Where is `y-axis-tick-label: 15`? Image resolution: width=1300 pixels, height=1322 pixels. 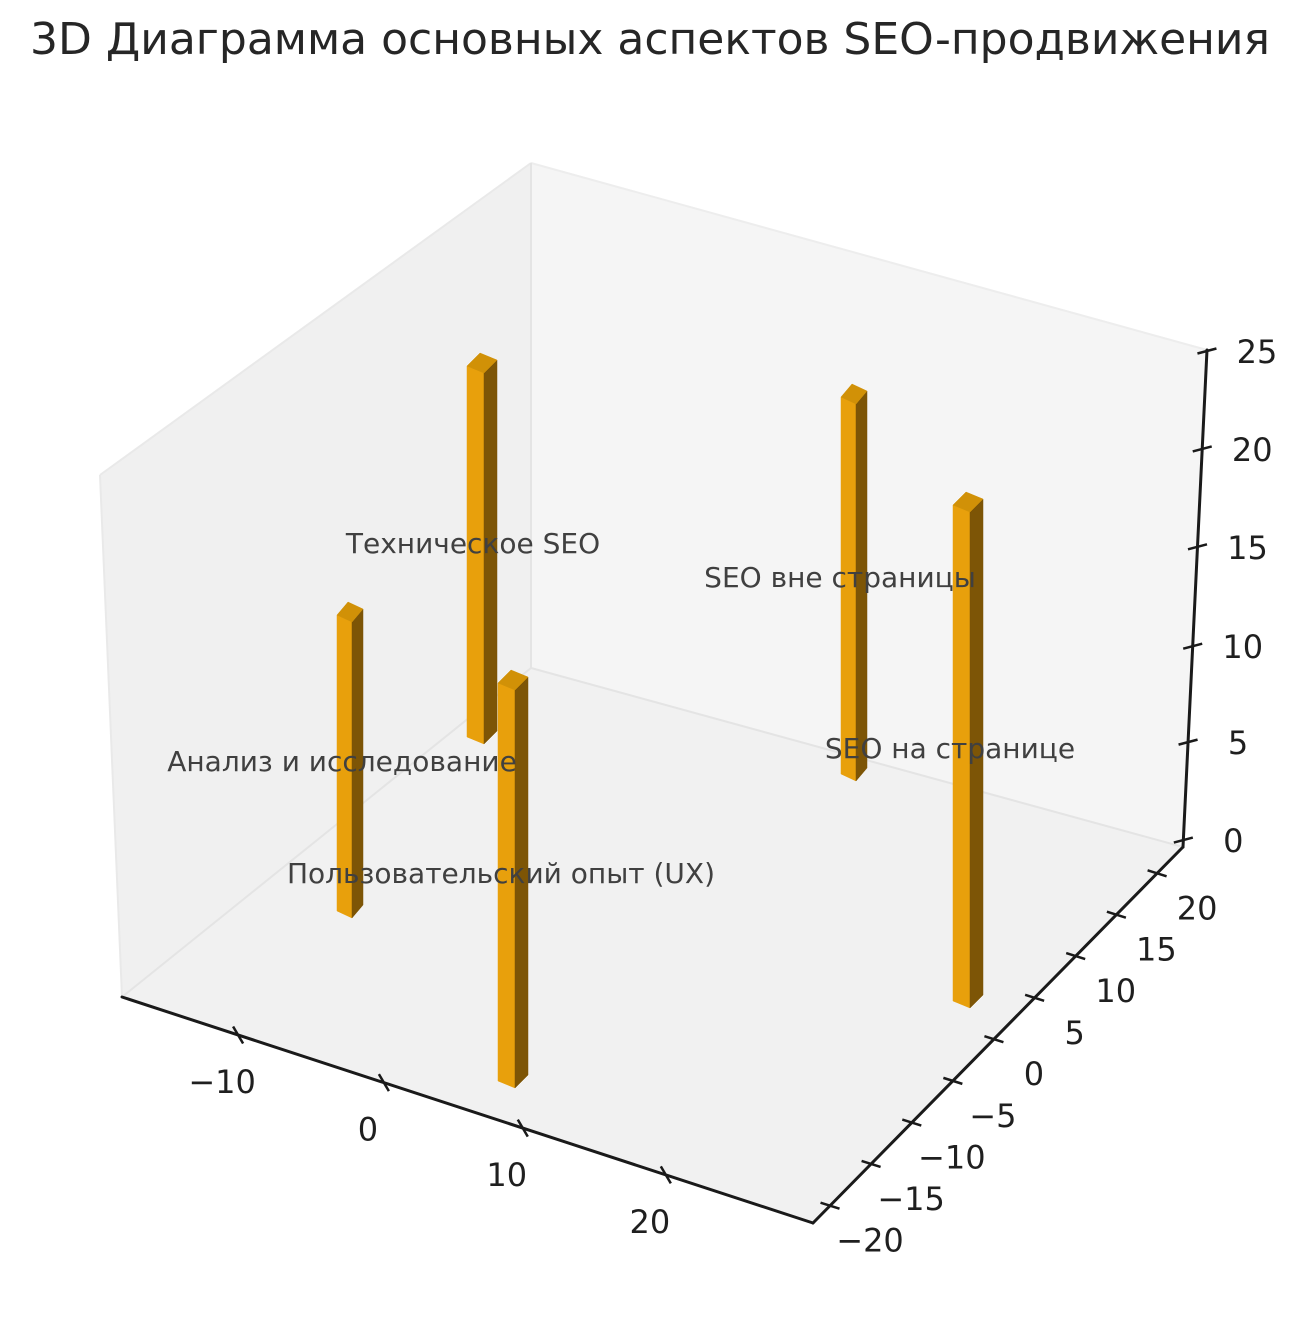
y-axis-tick-label: 15 is located at coordinates (1156, 950).